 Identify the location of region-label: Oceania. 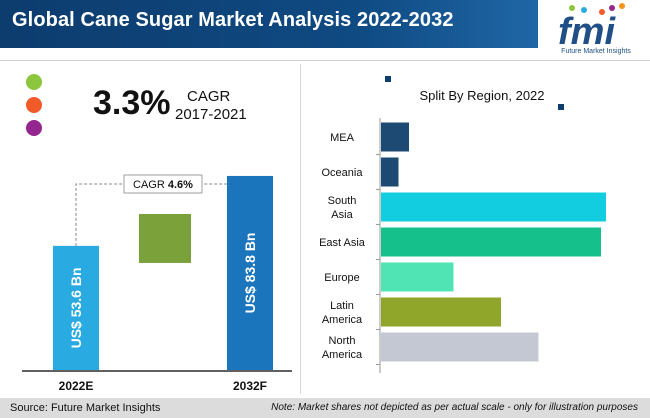
(343, 173).